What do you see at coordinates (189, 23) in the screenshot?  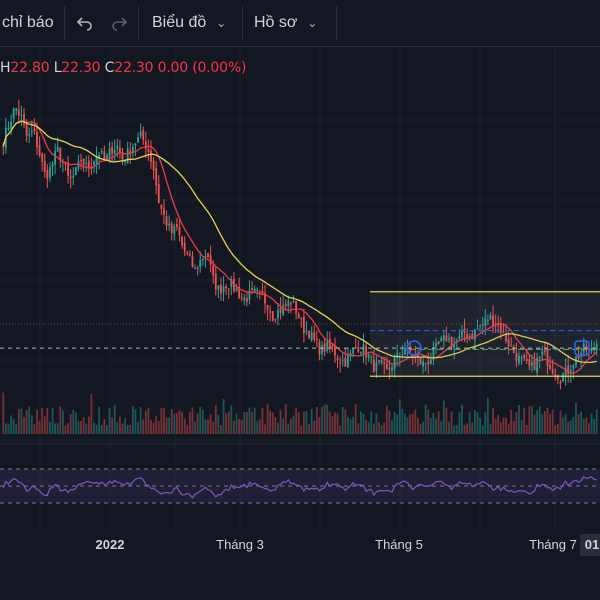 I see `chart-menu-button: Biểu đồ ⌄` at bounding box center [189, 23].